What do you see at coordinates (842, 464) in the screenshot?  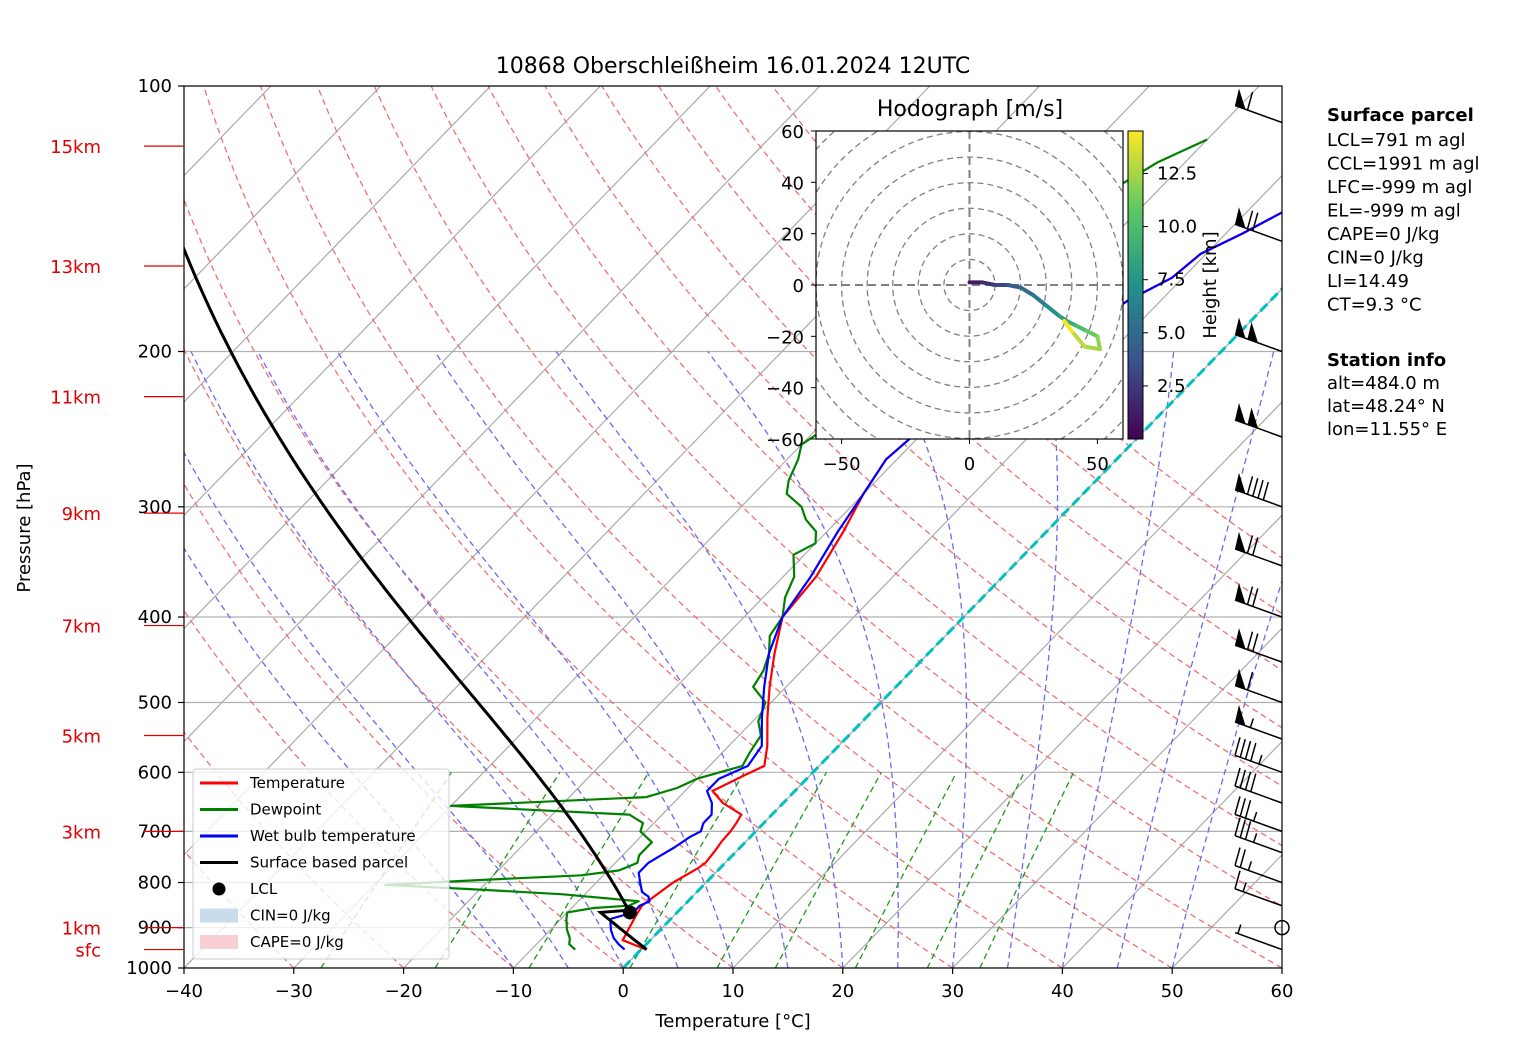 I see `hodograph-x-tick-label: −50` at bounding box center [842, 464].